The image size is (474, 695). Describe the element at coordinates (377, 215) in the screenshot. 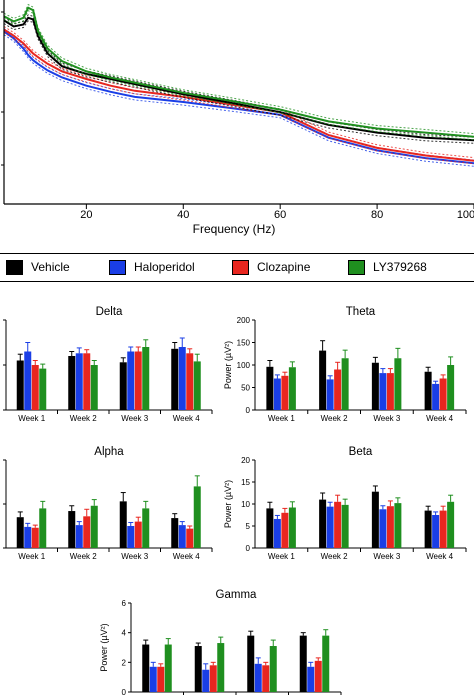

I see `spectrum-x-tick-label: 80` at that location.